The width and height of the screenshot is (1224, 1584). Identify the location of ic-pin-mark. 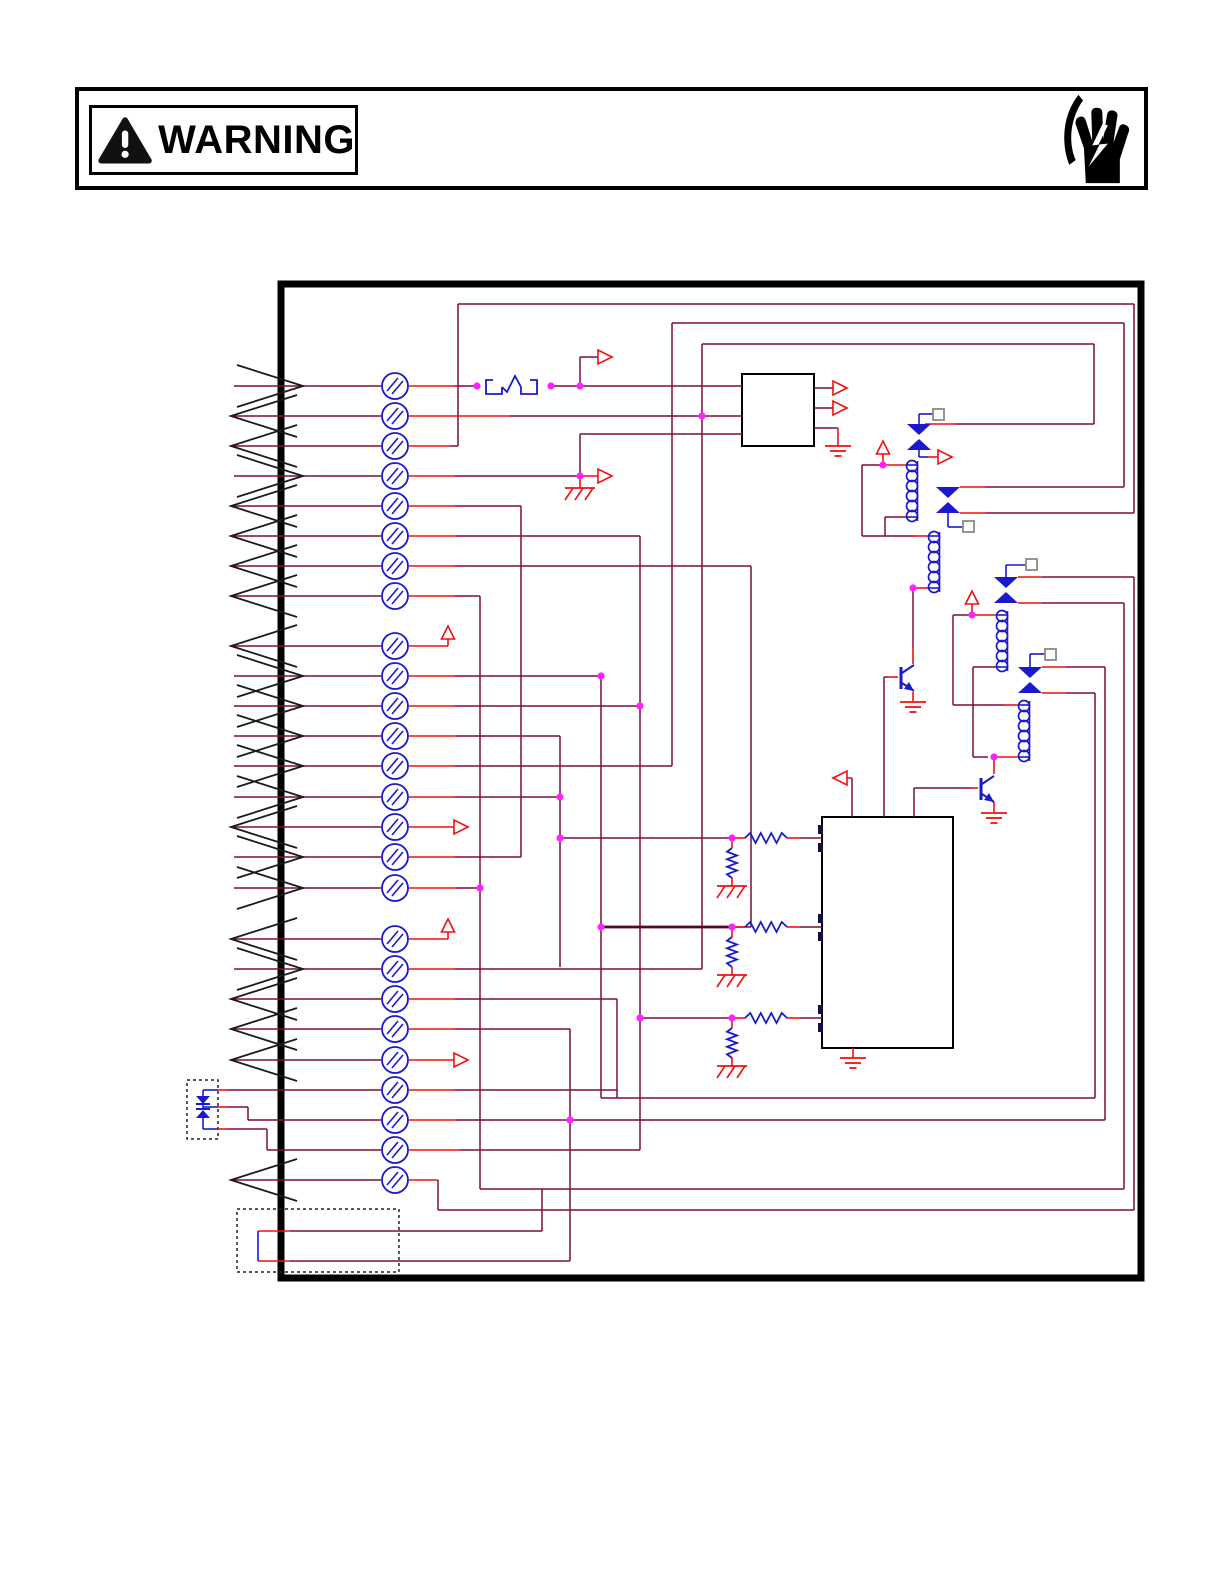
(820, 1009).